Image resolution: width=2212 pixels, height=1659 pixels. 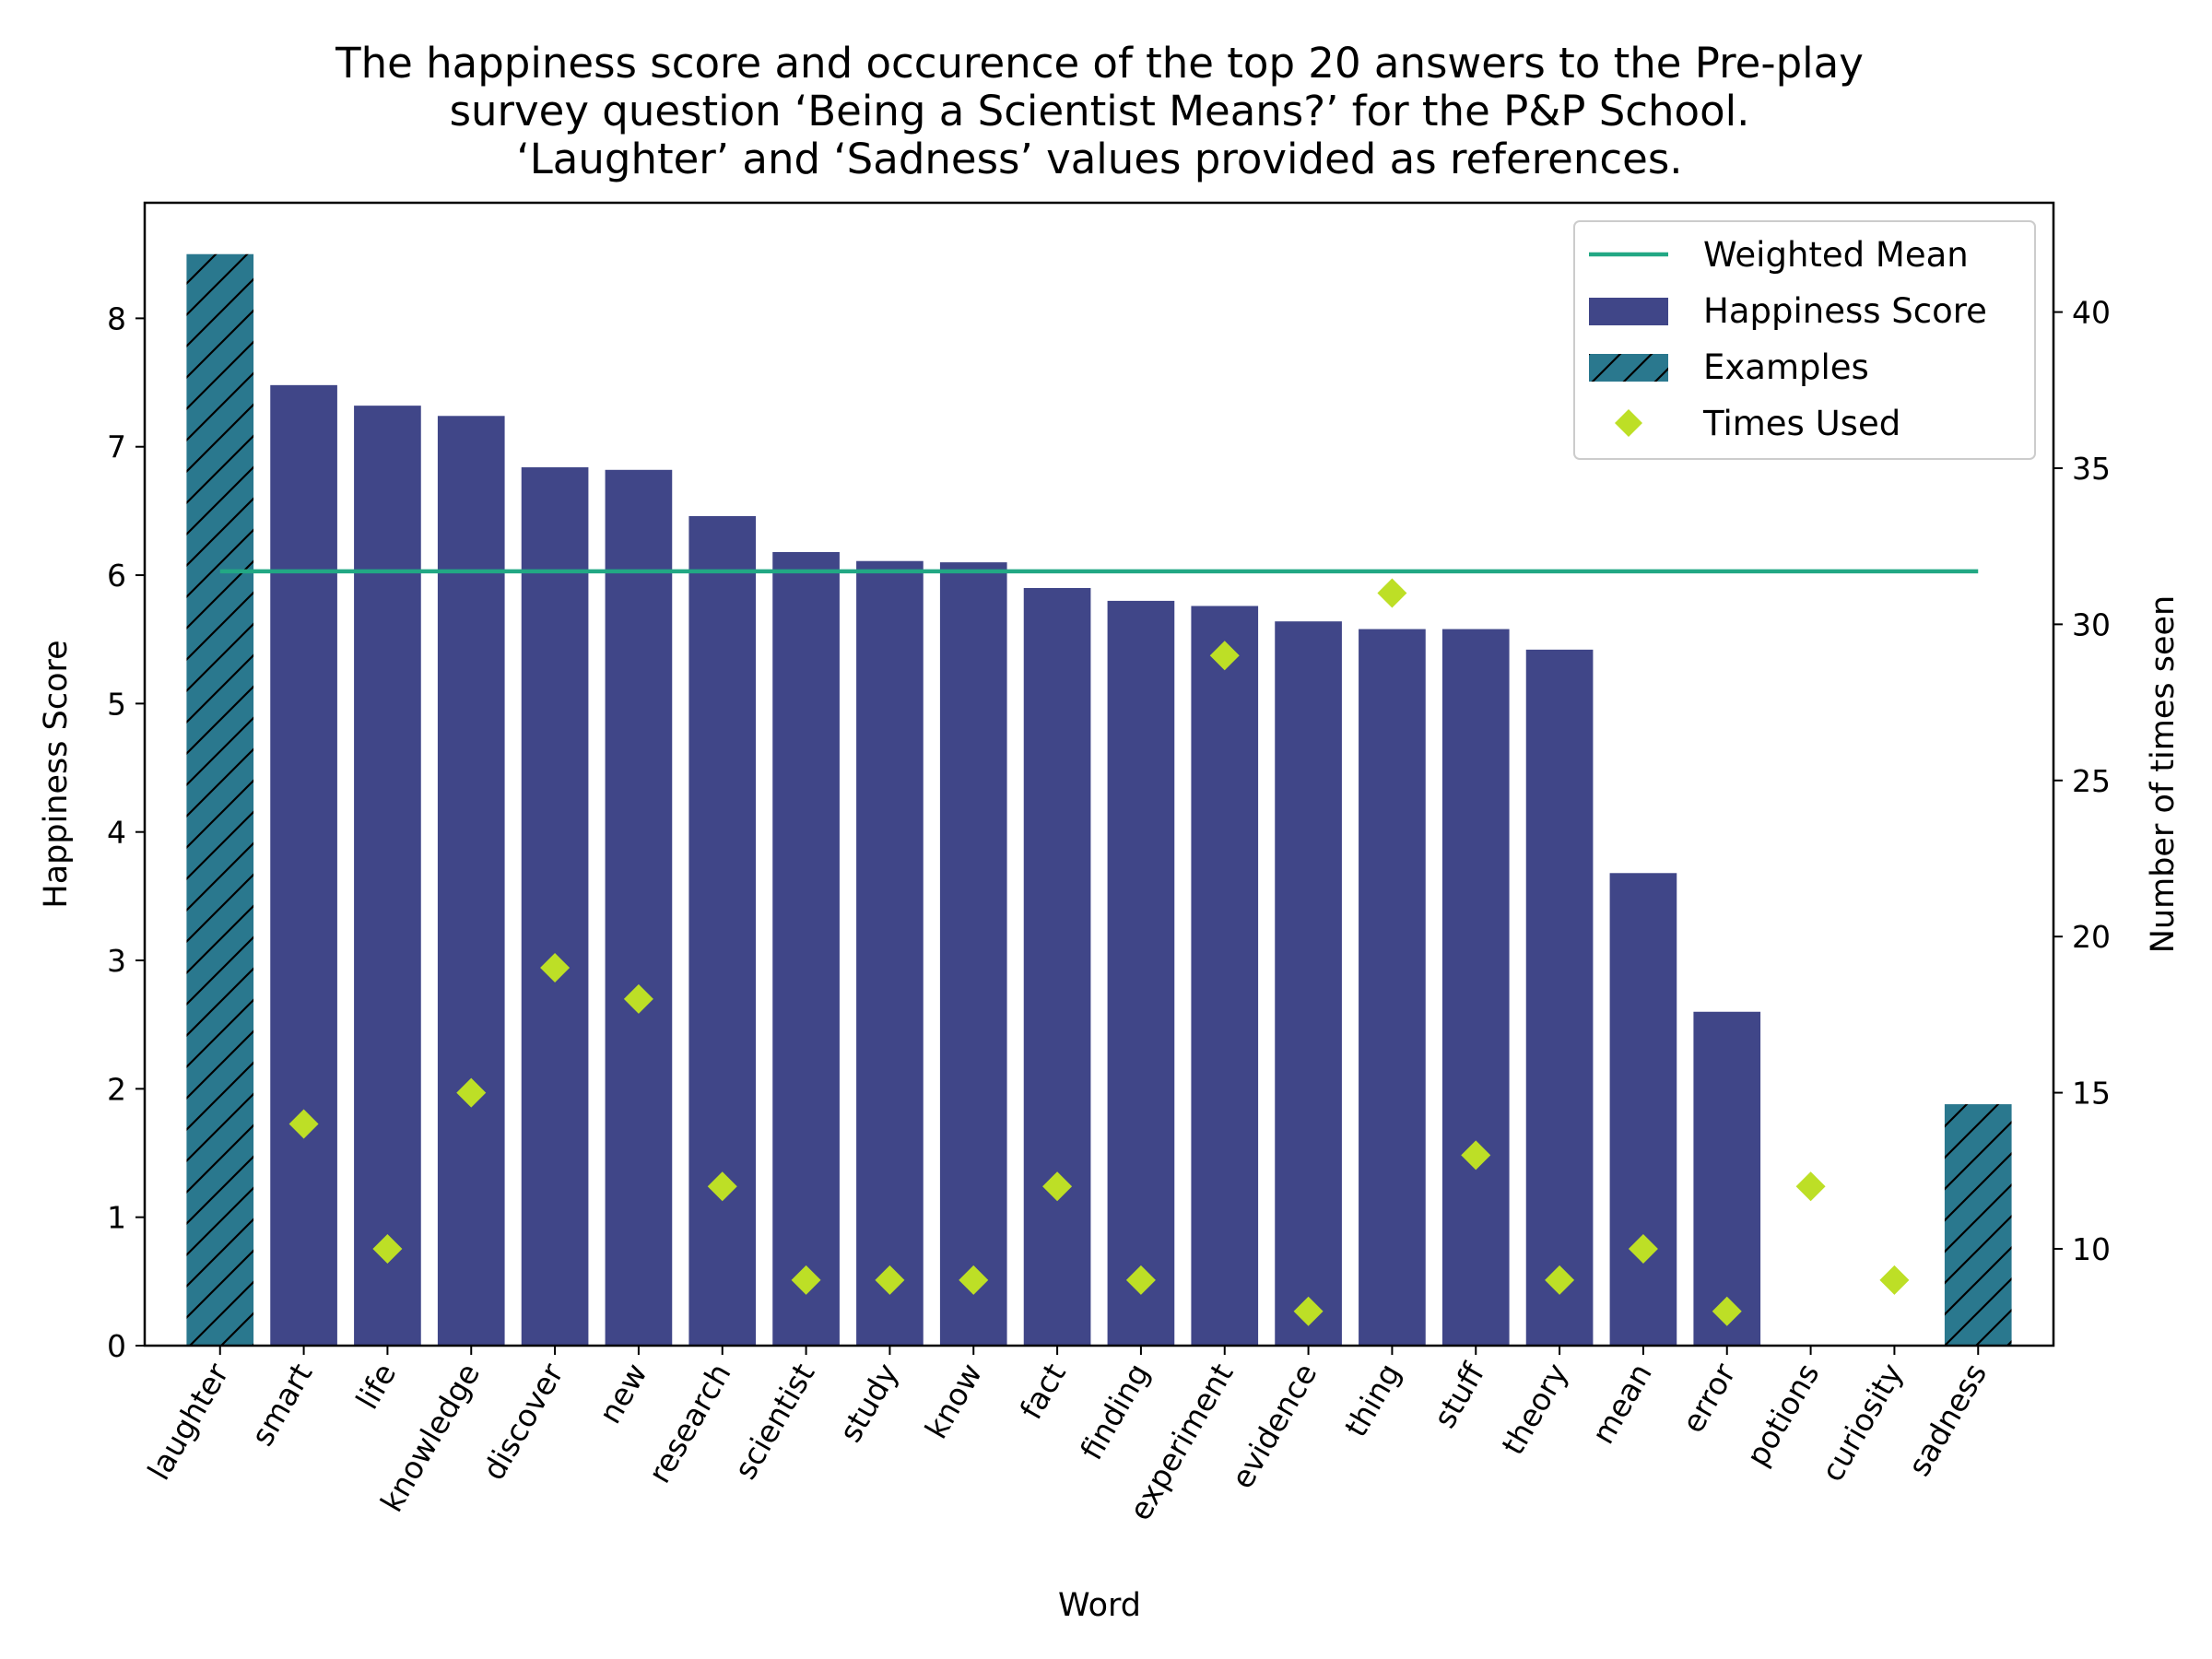 I want to click on x-tick-label-life: life, so click(x=375, y=1387).